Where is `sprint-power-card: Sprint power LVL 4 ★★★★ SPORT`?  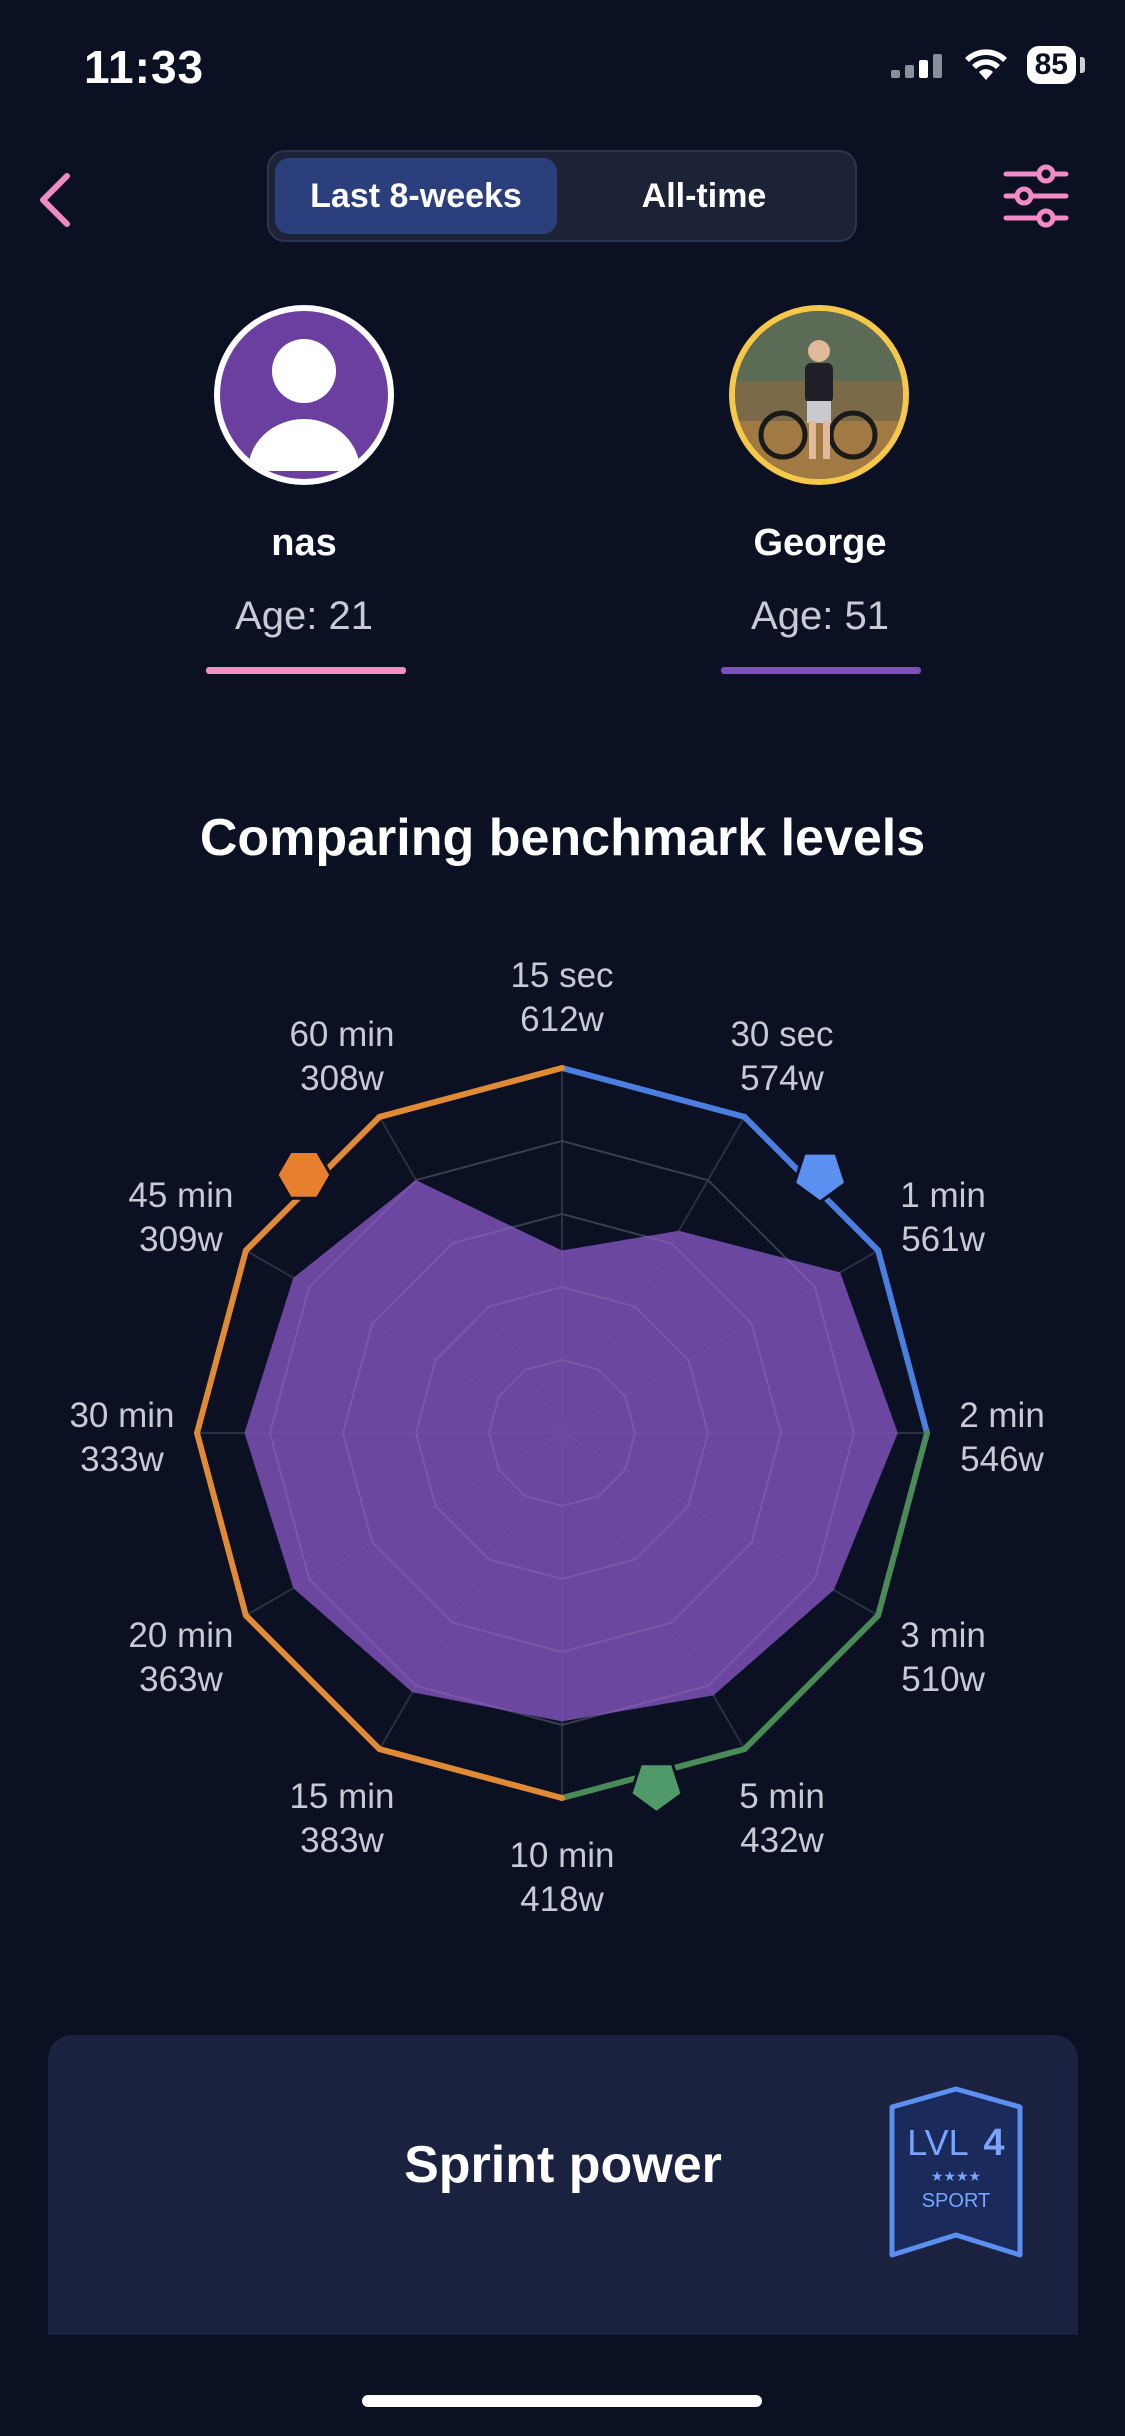 sprint-power-card: Sprint power LVL 4 ★★★★ SPORT is located at coordinates (563, 2185).